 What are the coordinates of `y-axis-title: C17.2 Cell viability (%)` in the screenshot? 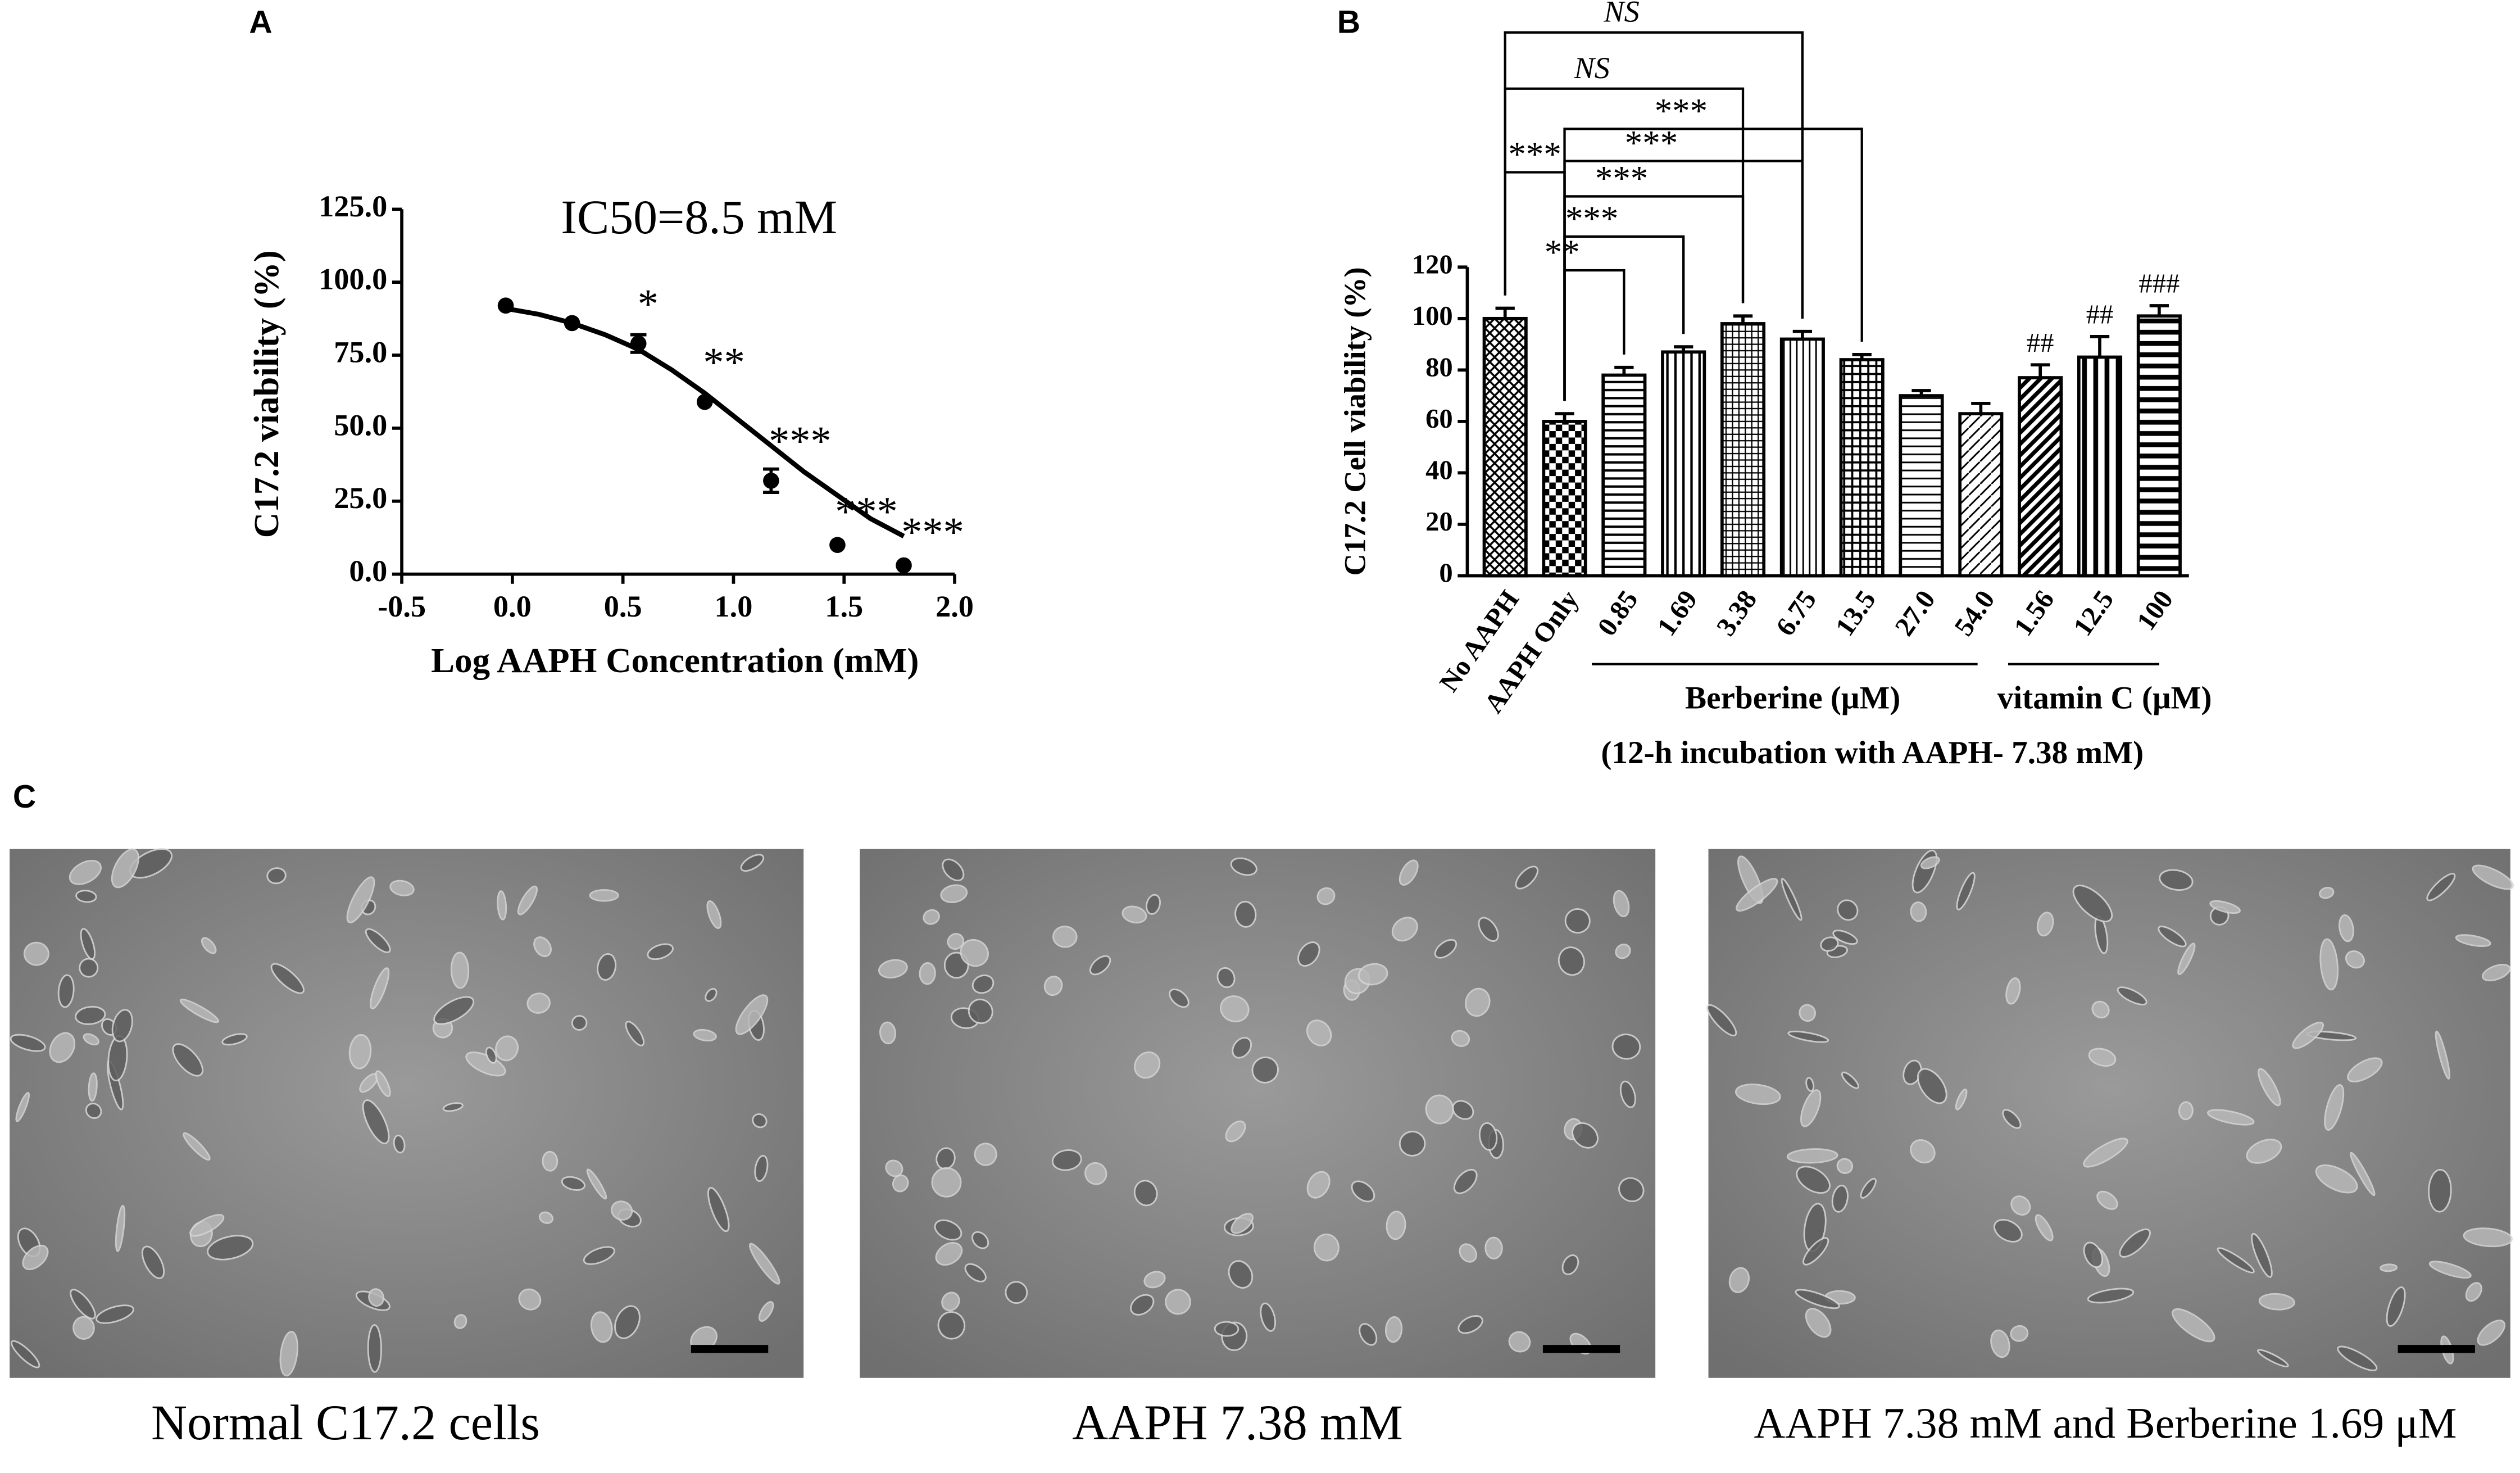 It's located at (1355, 421).